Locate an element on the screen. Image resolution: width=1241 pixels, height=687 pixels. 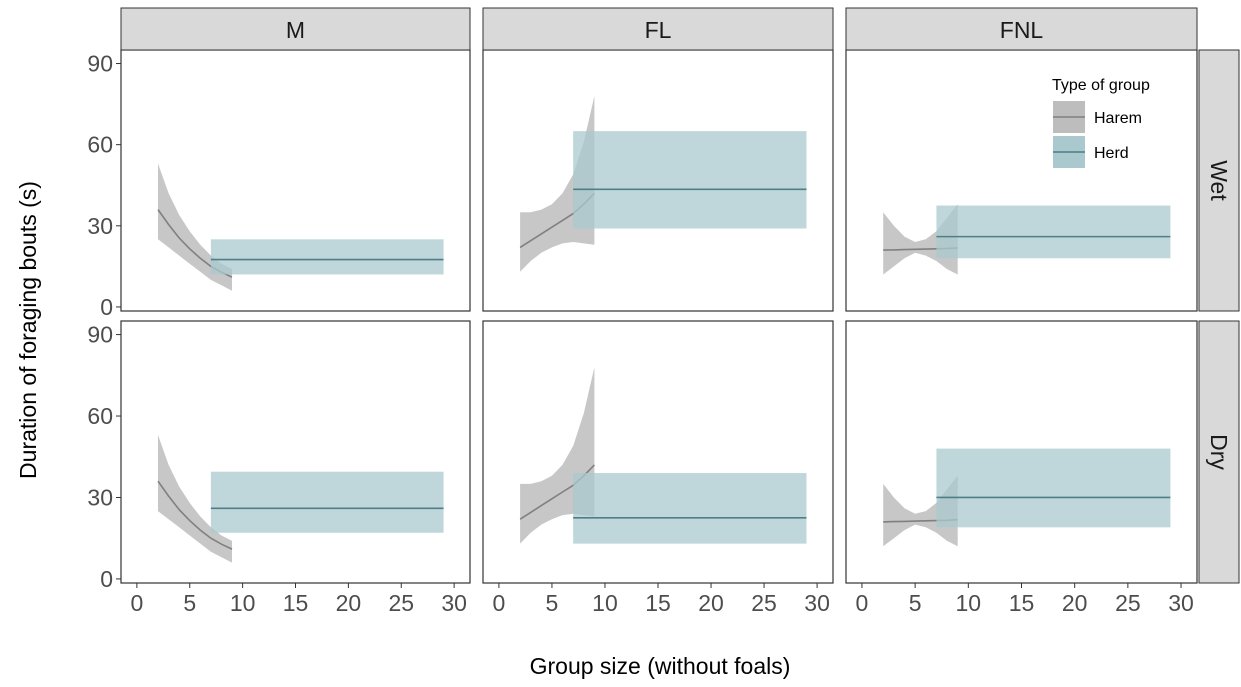
legend-label-harem: Harem is located at coordinates (1118, 118).